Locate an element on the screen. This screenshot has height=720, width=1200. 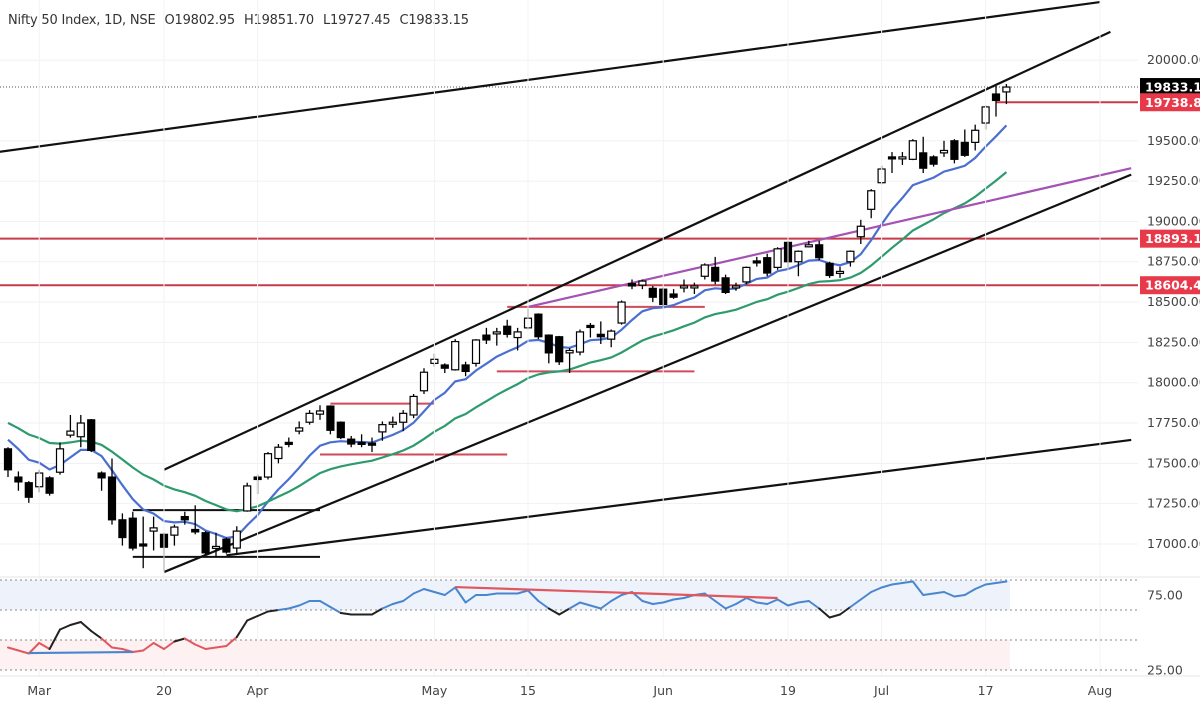
price-tag-label: 18604.45 is located at coordinates (1172, 285).